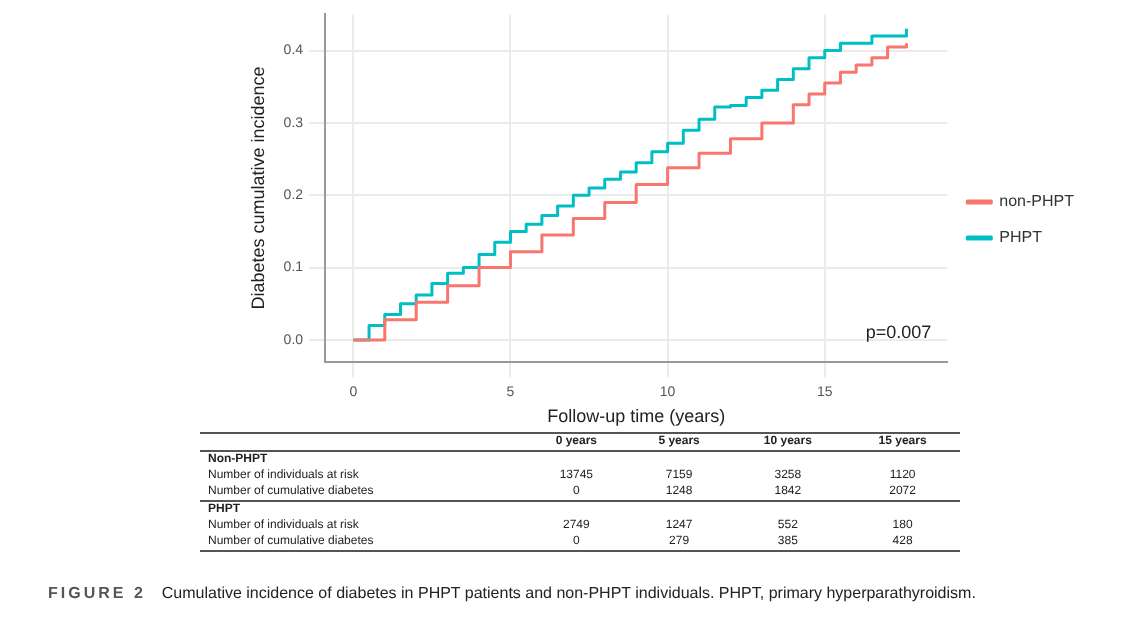 This screenshot has height=642, width=1134. Describe the element at coordinates (97, 593) in the screenshot. I see `caption: FIGURE 2` at that location.